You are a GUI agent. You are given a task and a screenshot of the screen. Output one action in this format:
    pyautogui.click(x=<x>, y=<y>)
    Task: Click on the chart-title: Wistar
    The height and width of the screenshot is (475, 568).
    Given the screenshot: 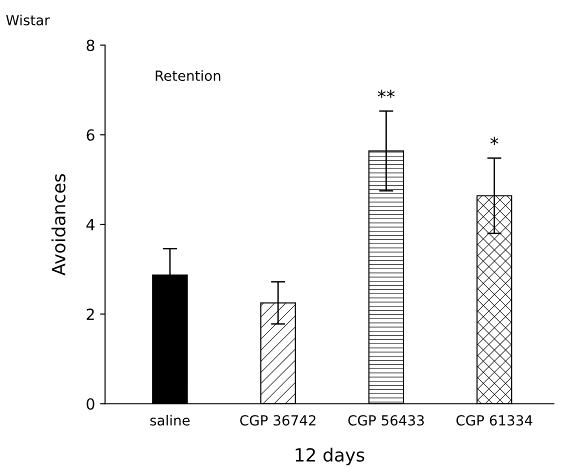 What is the action you would take?
    pyautogui.click(x=28, y=20)
    